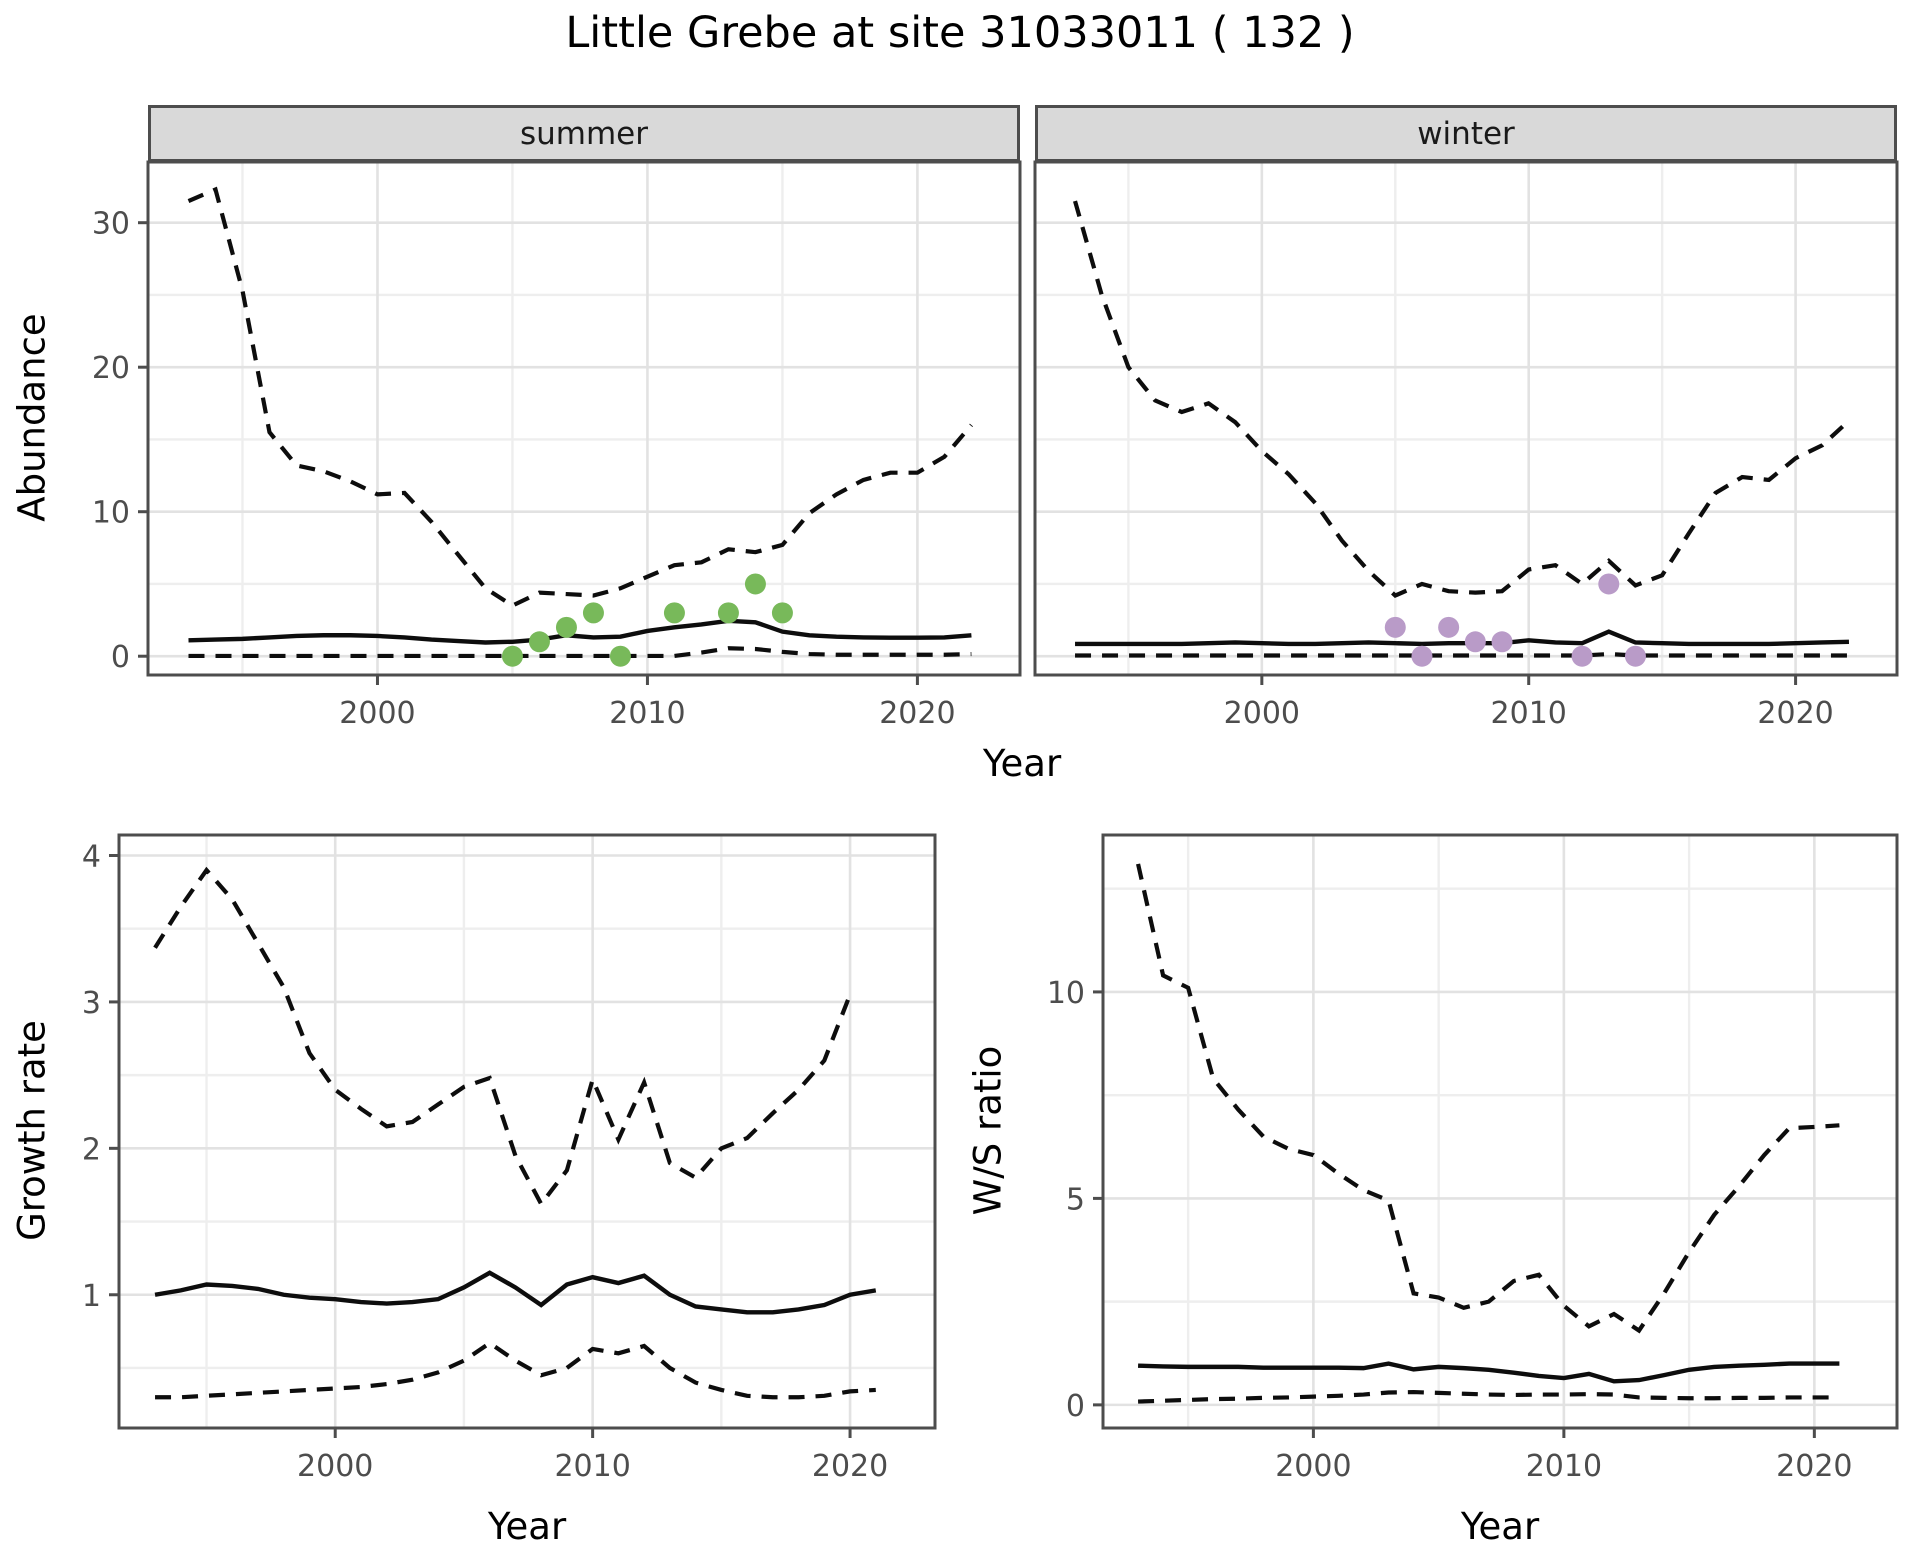 This screenshot has width=1920, height=1560. I want to click on y-tick-label: 20, so click(111, 368).